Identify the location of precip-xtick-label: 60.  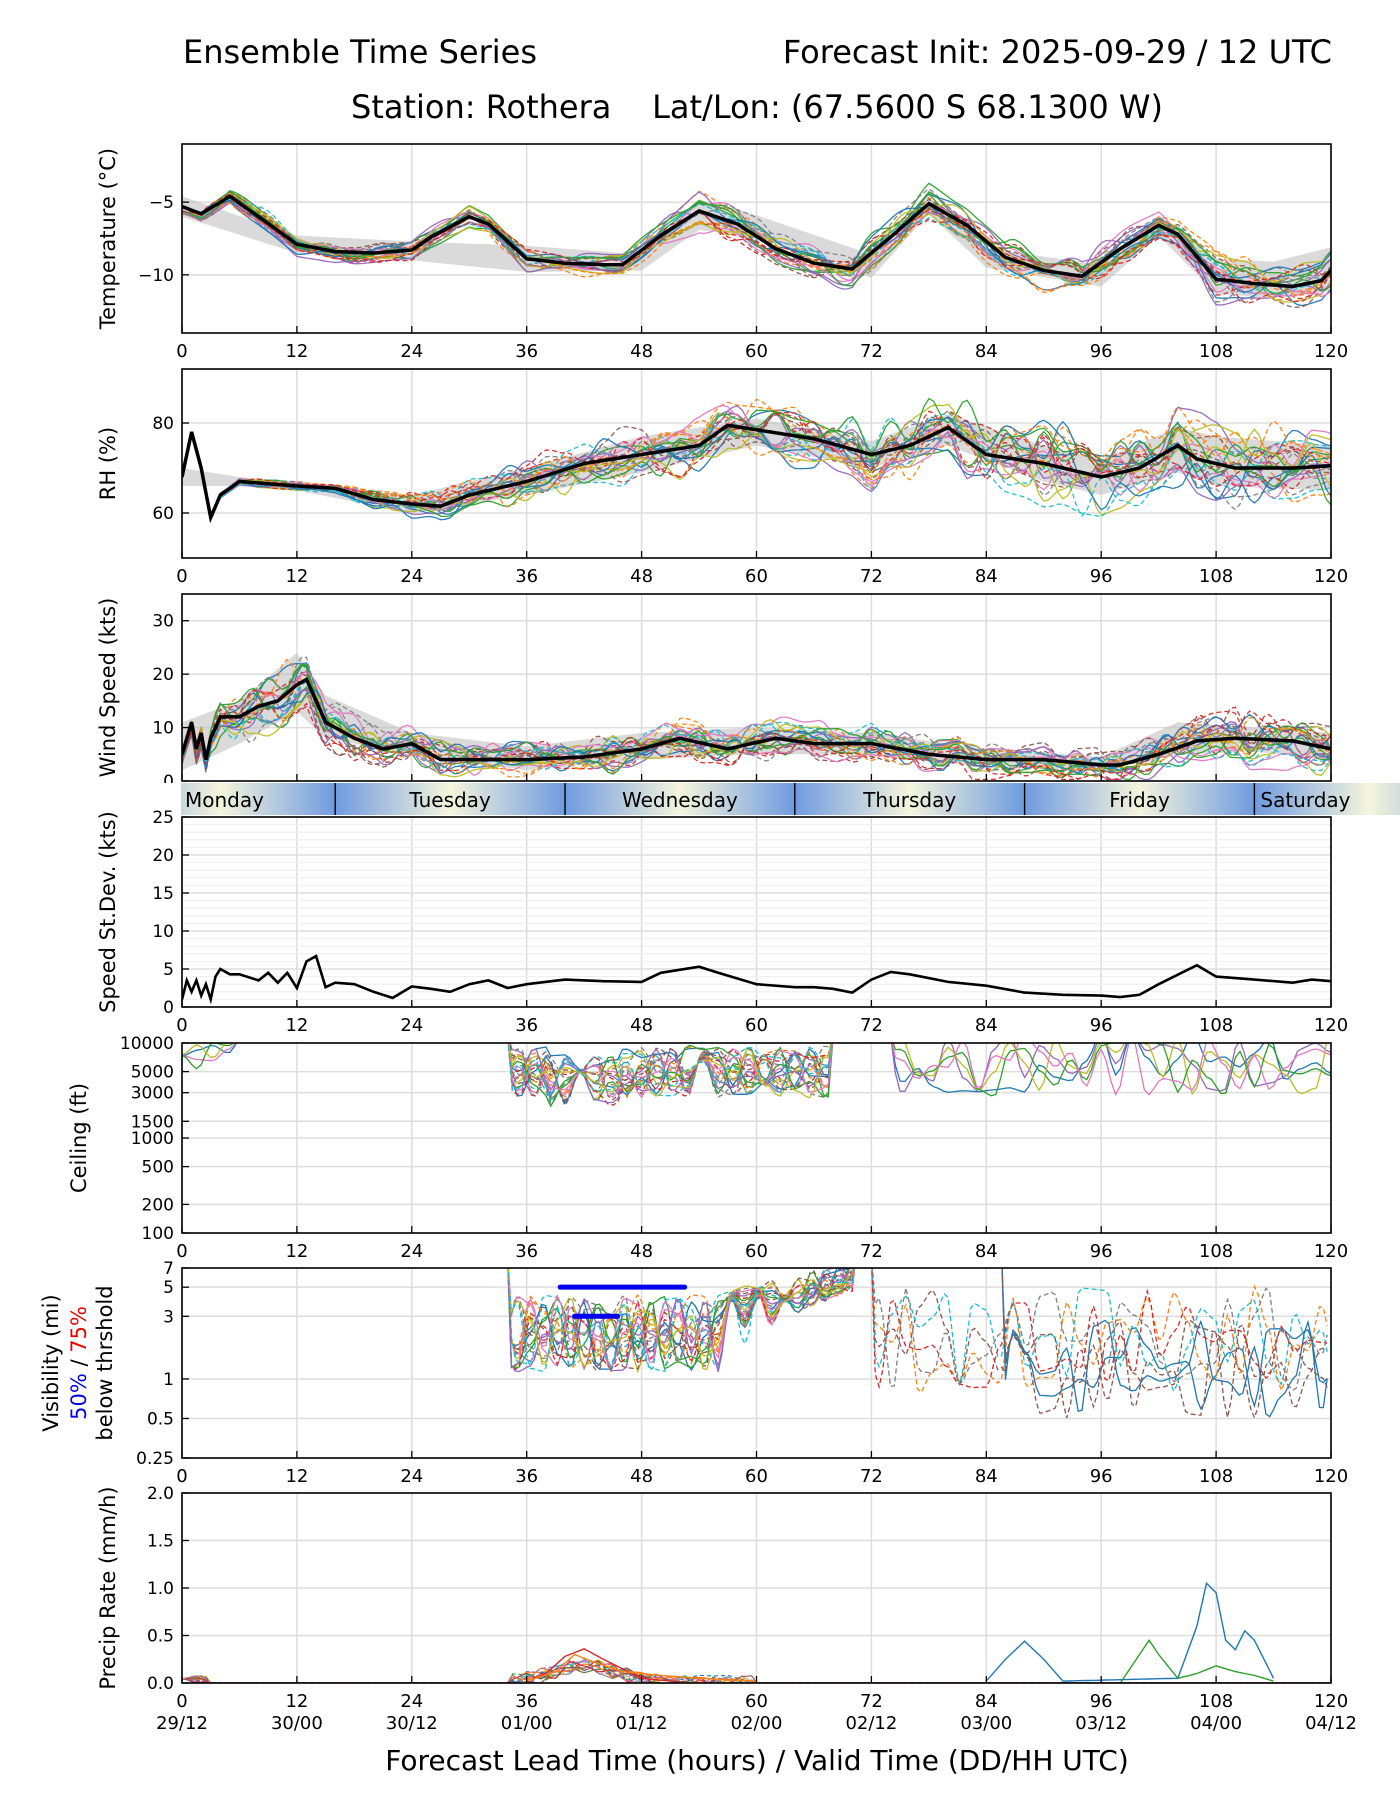
(756, 1701).